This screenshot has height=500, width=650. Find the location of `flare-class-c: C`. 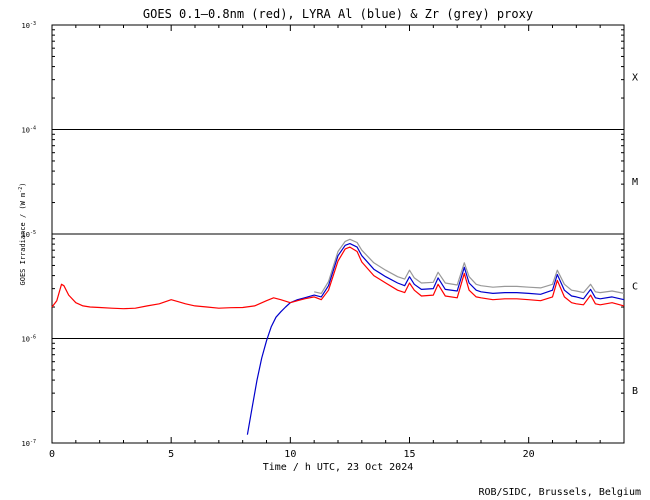

flare-class-c: C is located at coordinates (635, 286).